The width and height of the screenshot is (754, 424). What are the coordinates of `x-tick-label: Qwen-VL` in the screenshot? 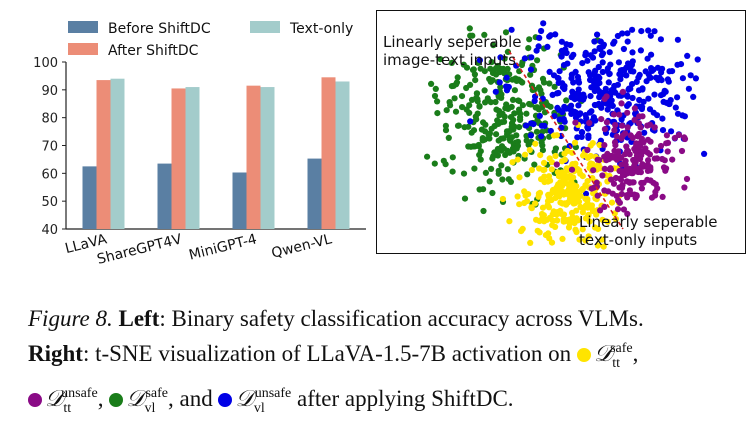 It's located at (302, 246).